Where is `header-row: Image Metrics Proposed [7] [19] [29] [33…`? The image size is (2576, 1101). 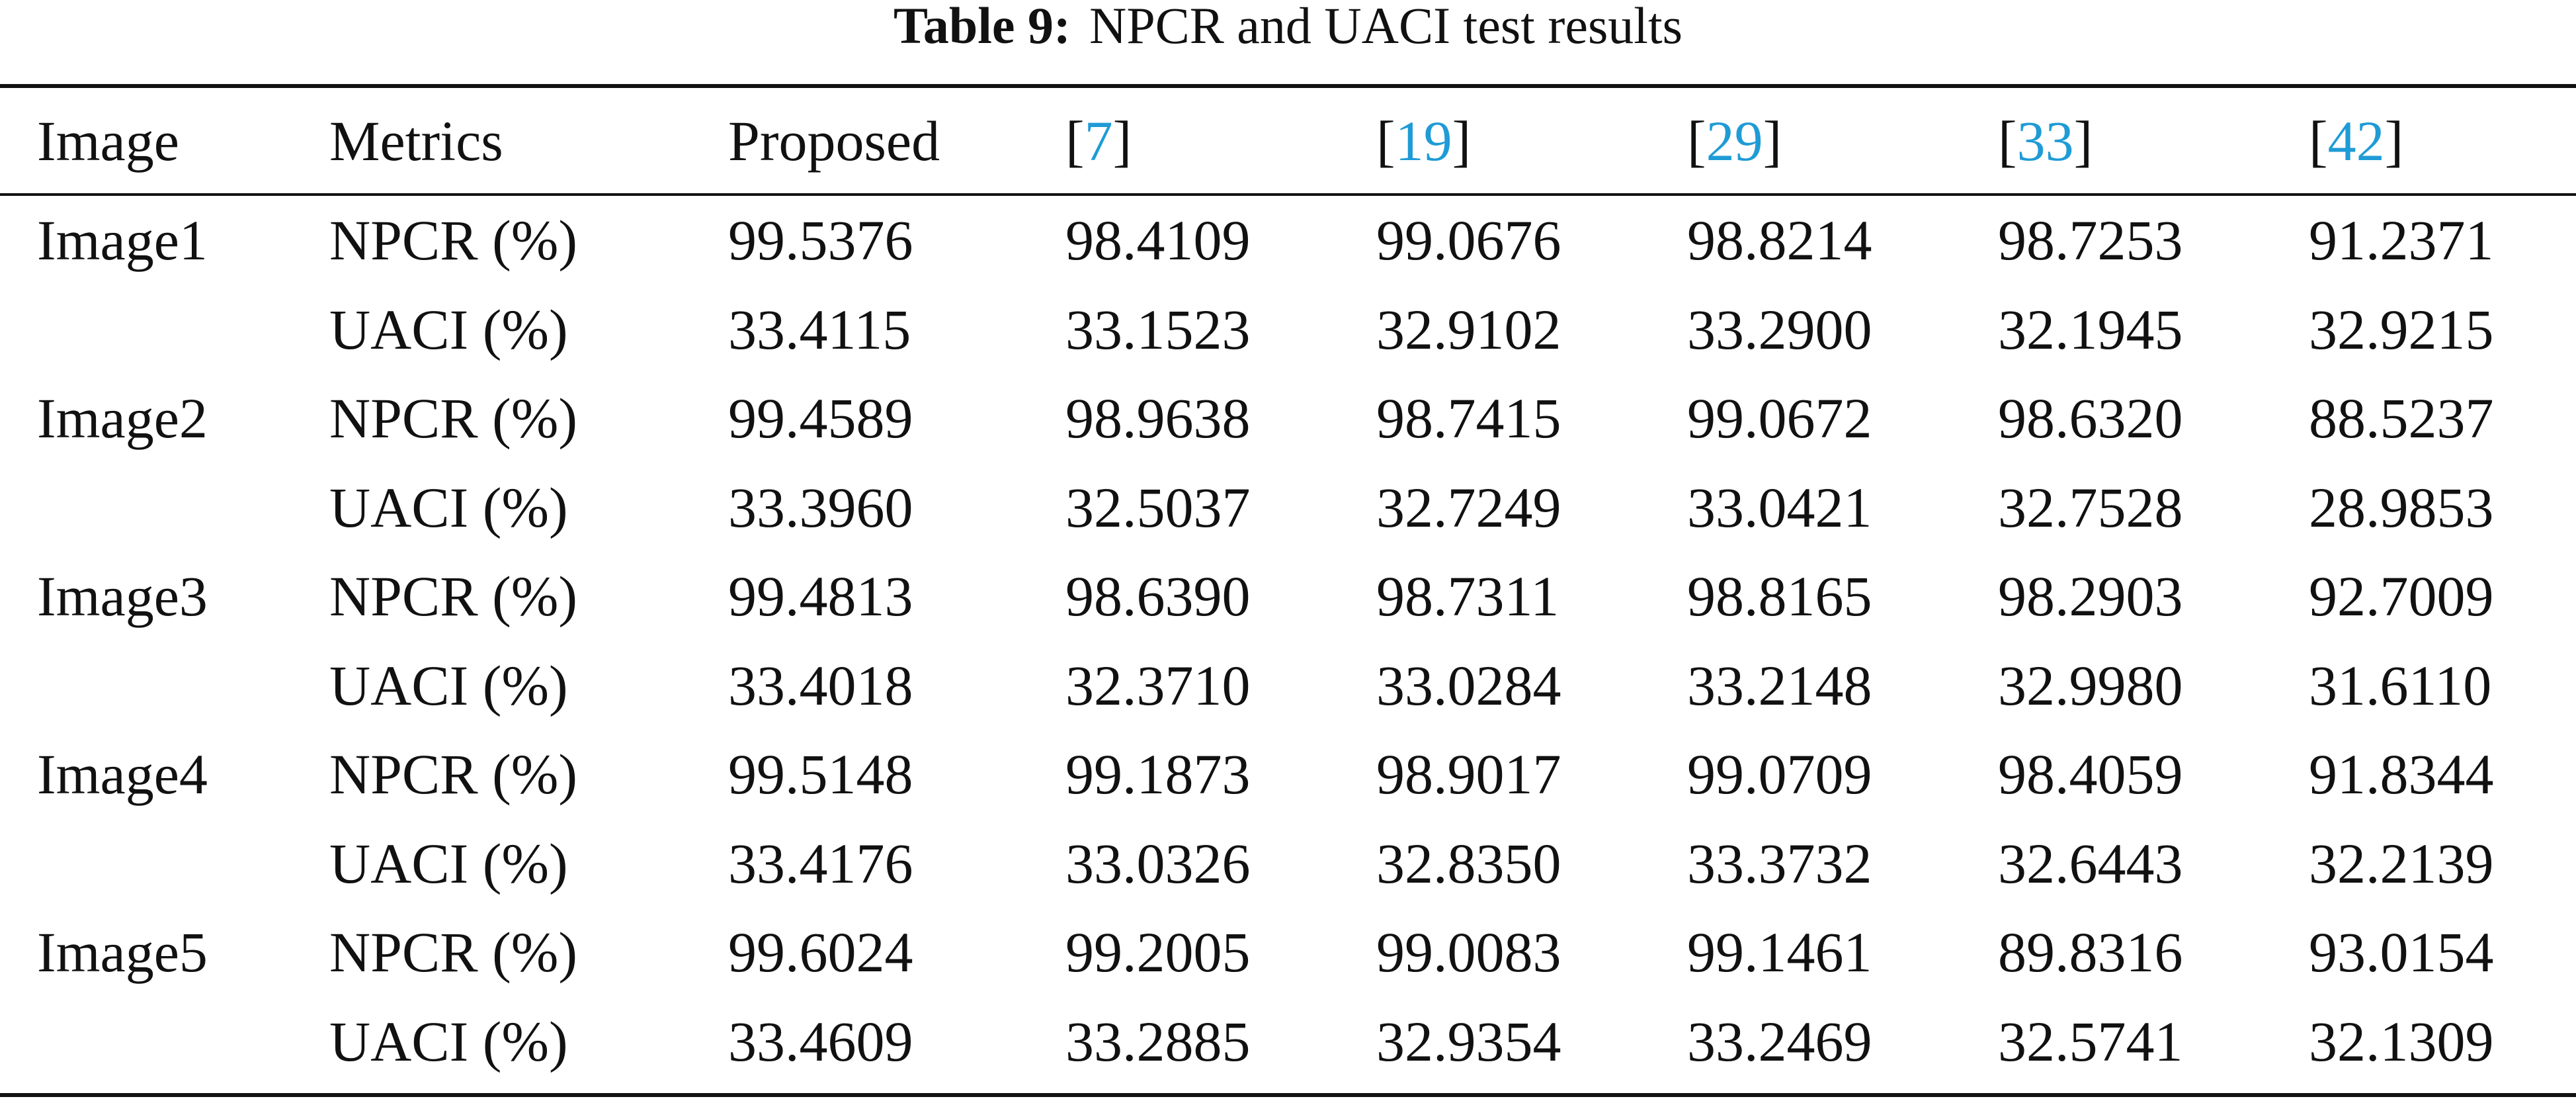
header-row: Image Metrics Proposed [7] [19] [29] [33… is located at coordinates (1288, 141).